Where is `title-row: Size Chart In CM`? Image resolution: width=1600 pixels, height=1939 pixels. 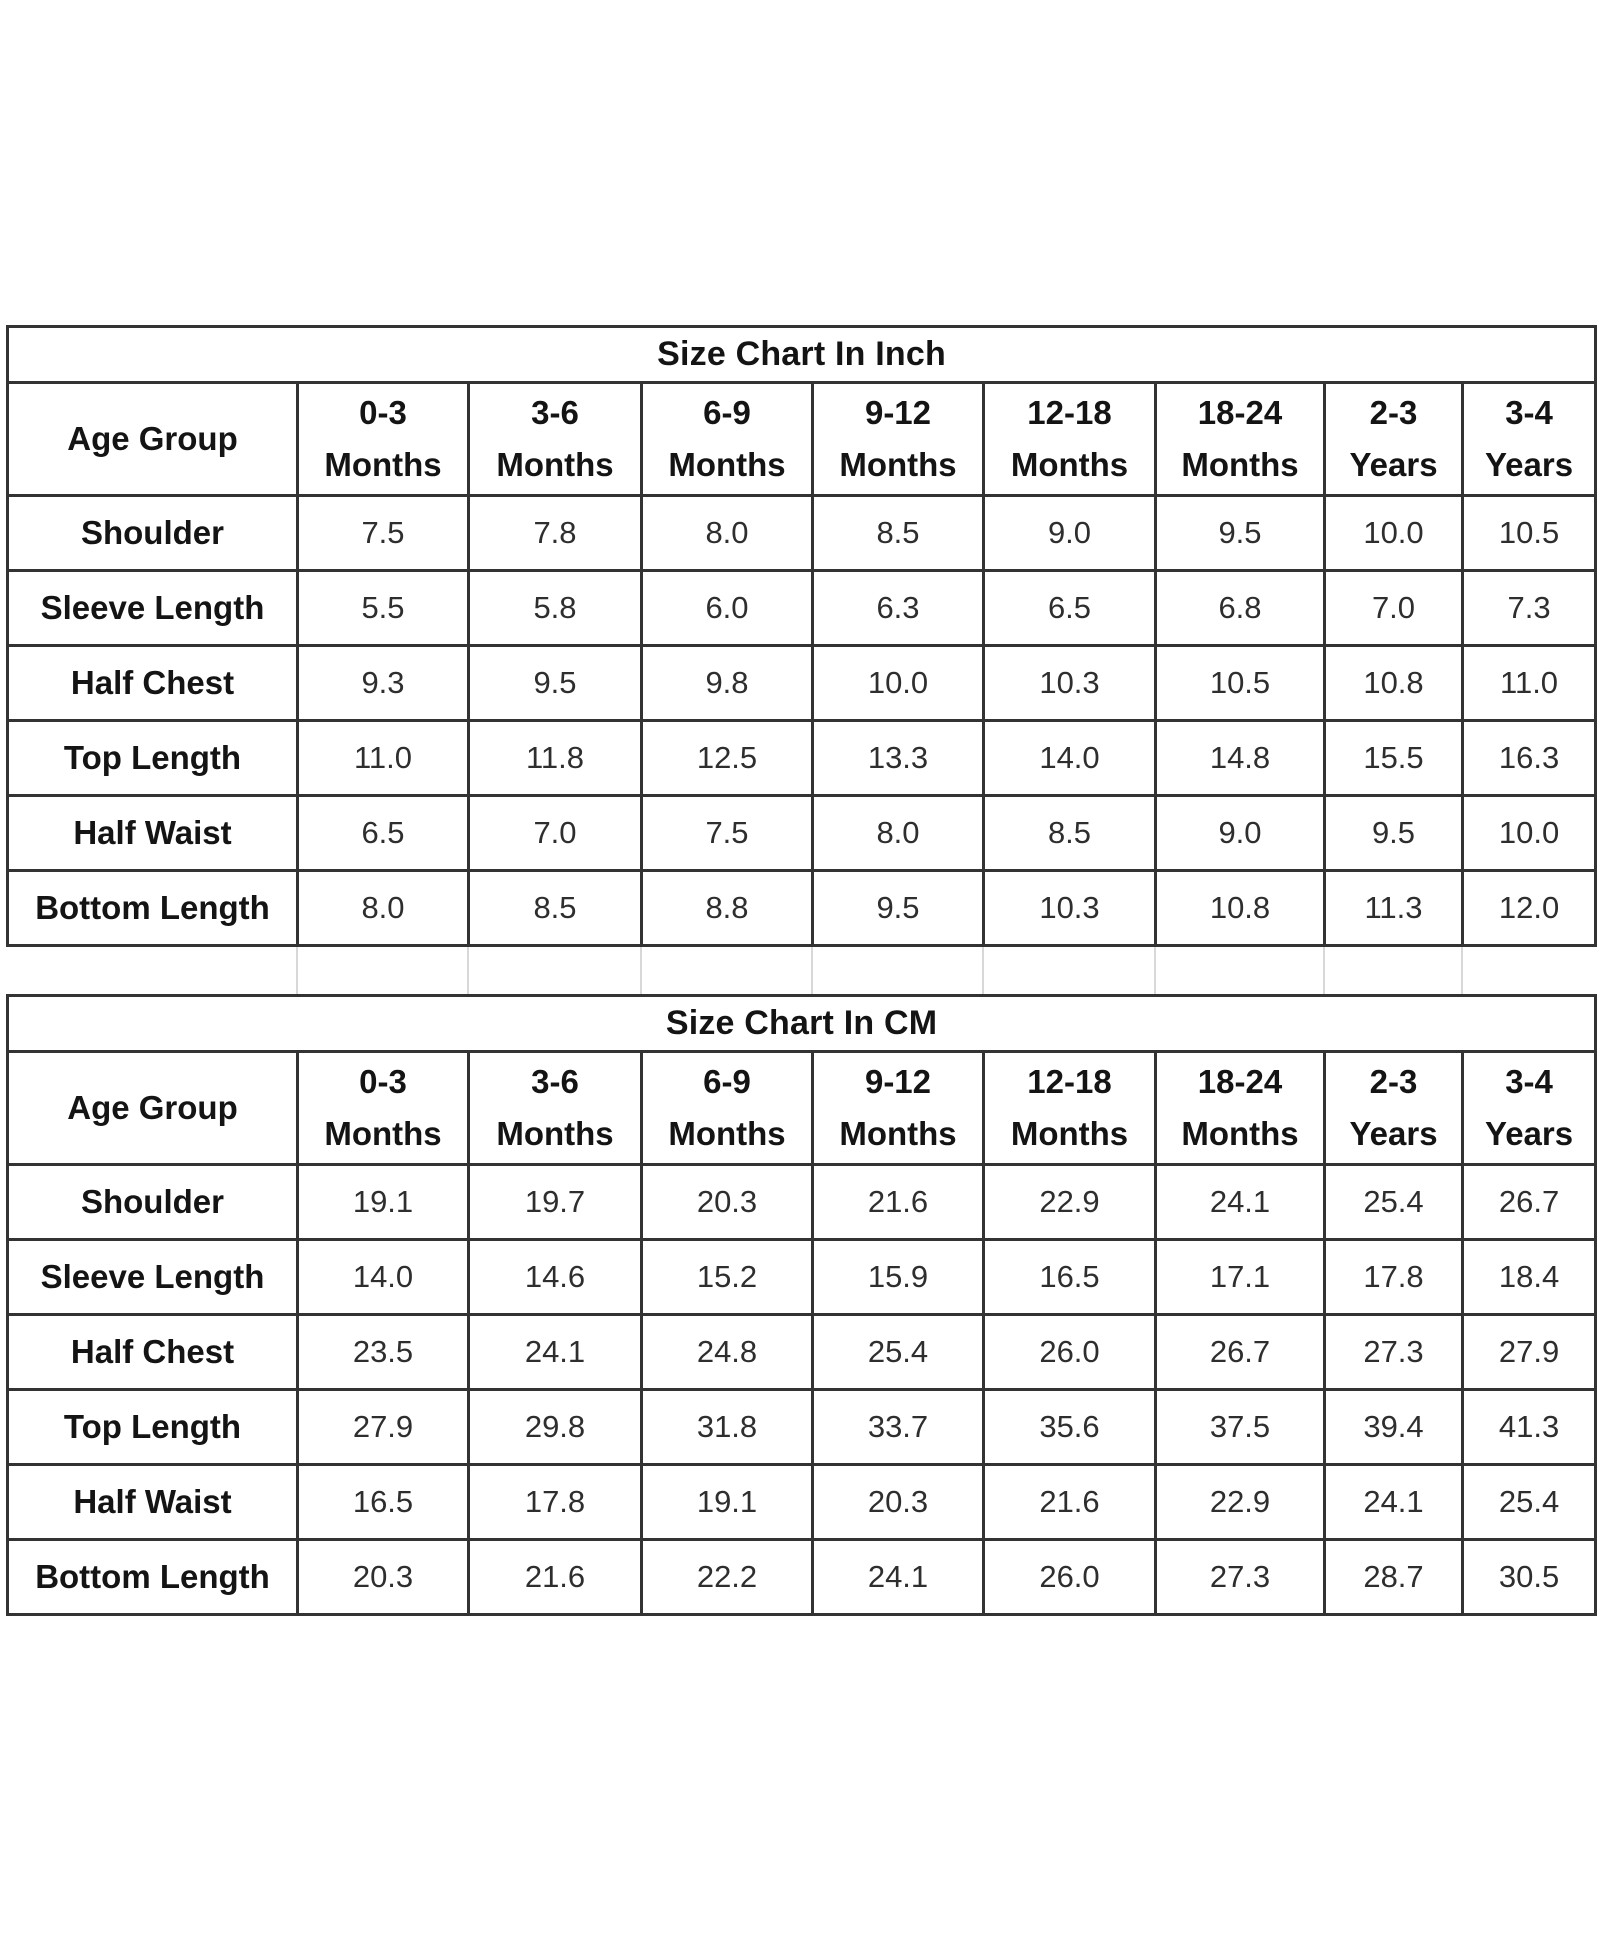
title-row: Size Chart In CM is located at coordinates (801, 1023).